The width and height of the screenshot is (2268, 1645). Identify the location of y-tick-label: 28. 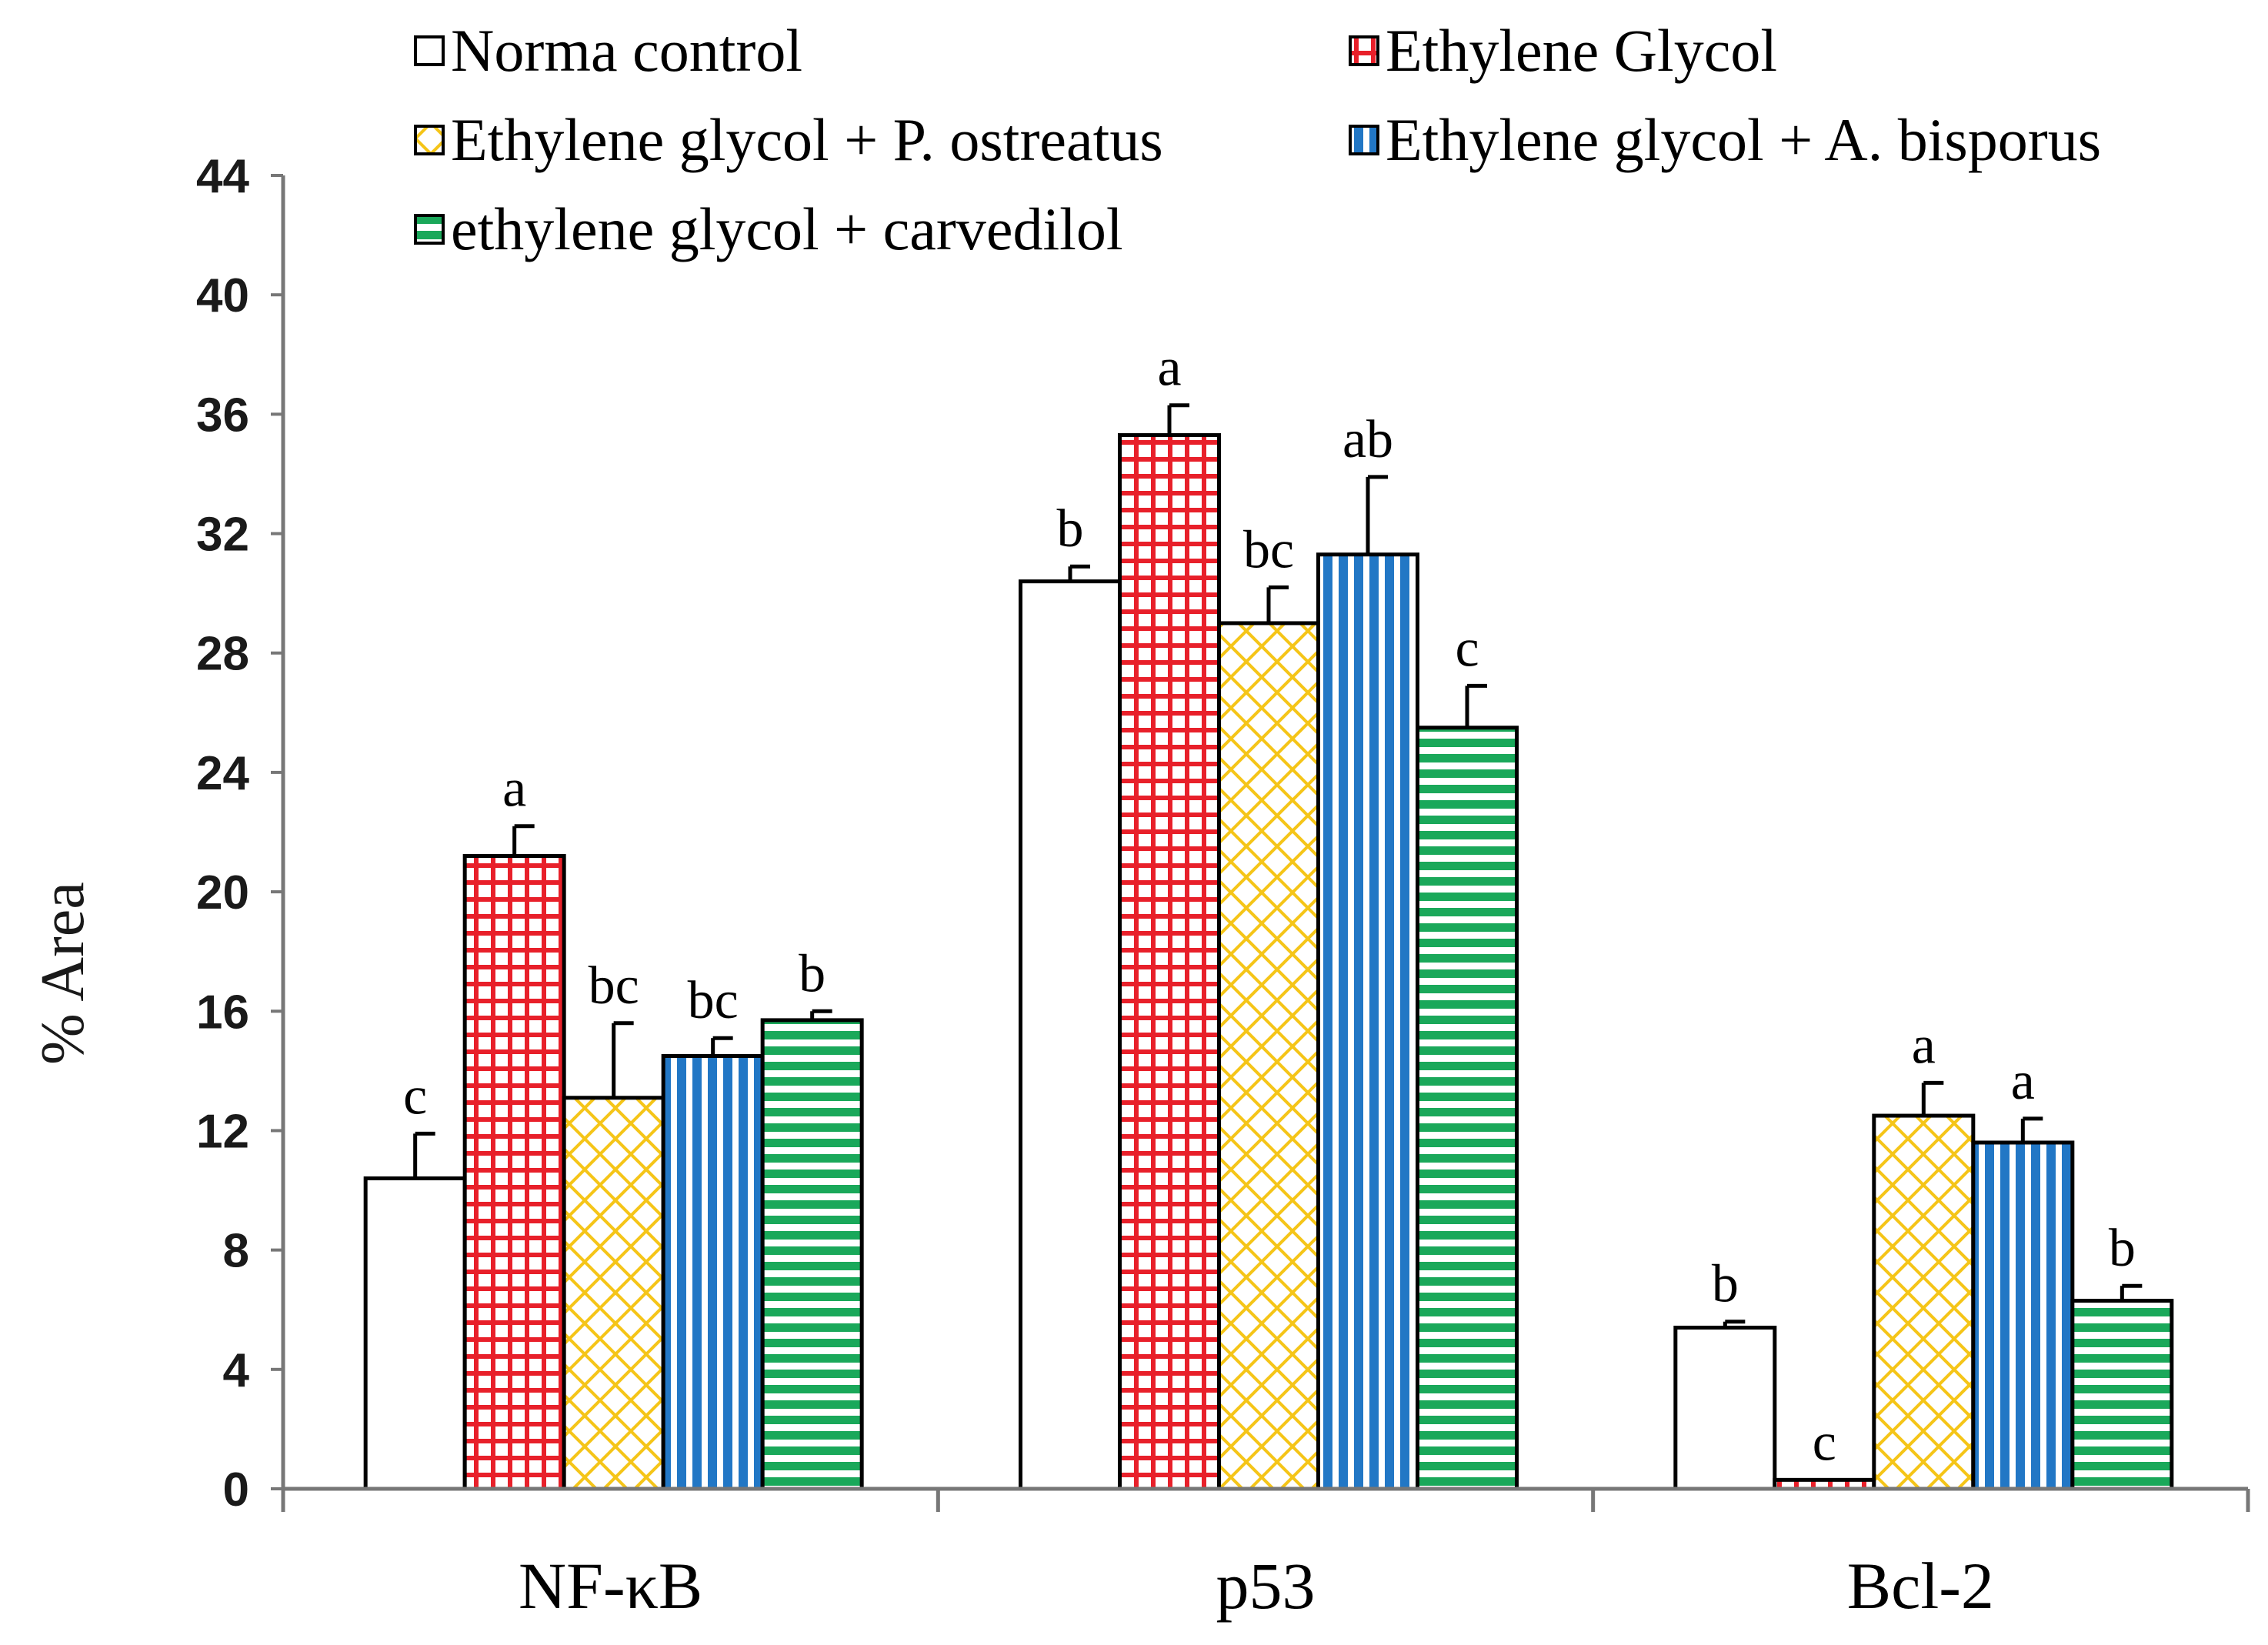
(223, 654).